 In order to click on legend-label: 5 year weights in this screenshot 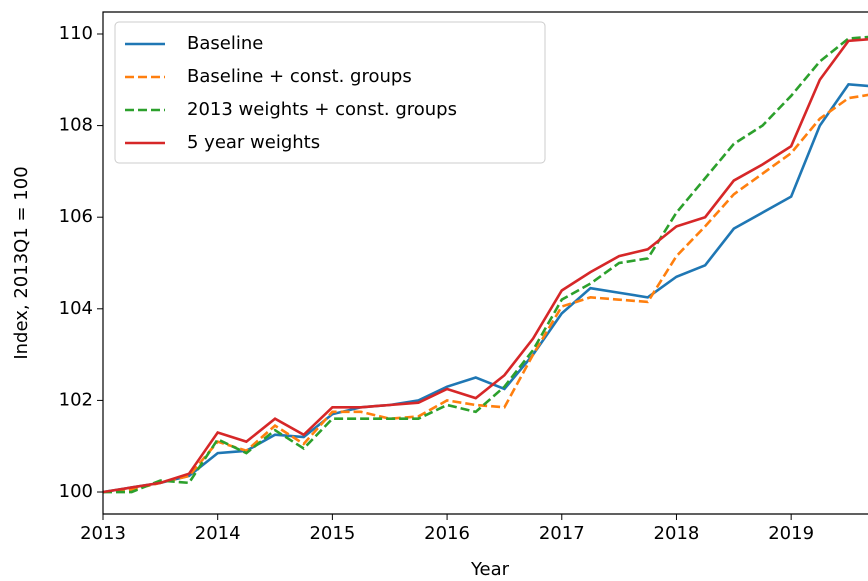, I will do `click(253, 142)`.